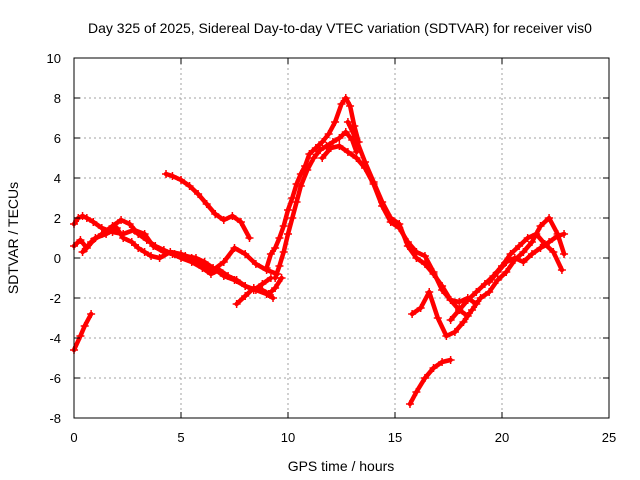  What do you see at coordinates (57, 98) in the screenshot?
I see `y-tick-label: 8` at bounding box center [57, 98].